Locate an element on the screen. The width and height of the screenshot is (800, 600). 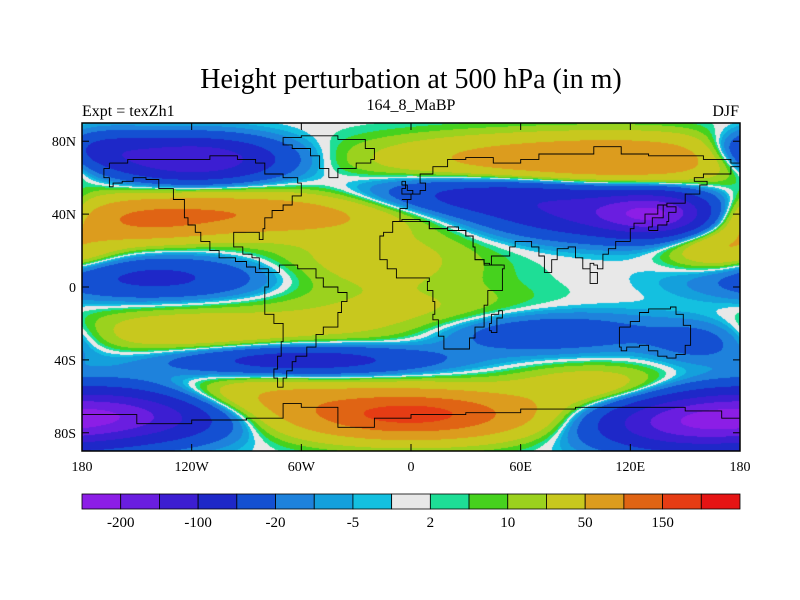
colorbar-tick-label: -5 is located at coordinates (353, 523).